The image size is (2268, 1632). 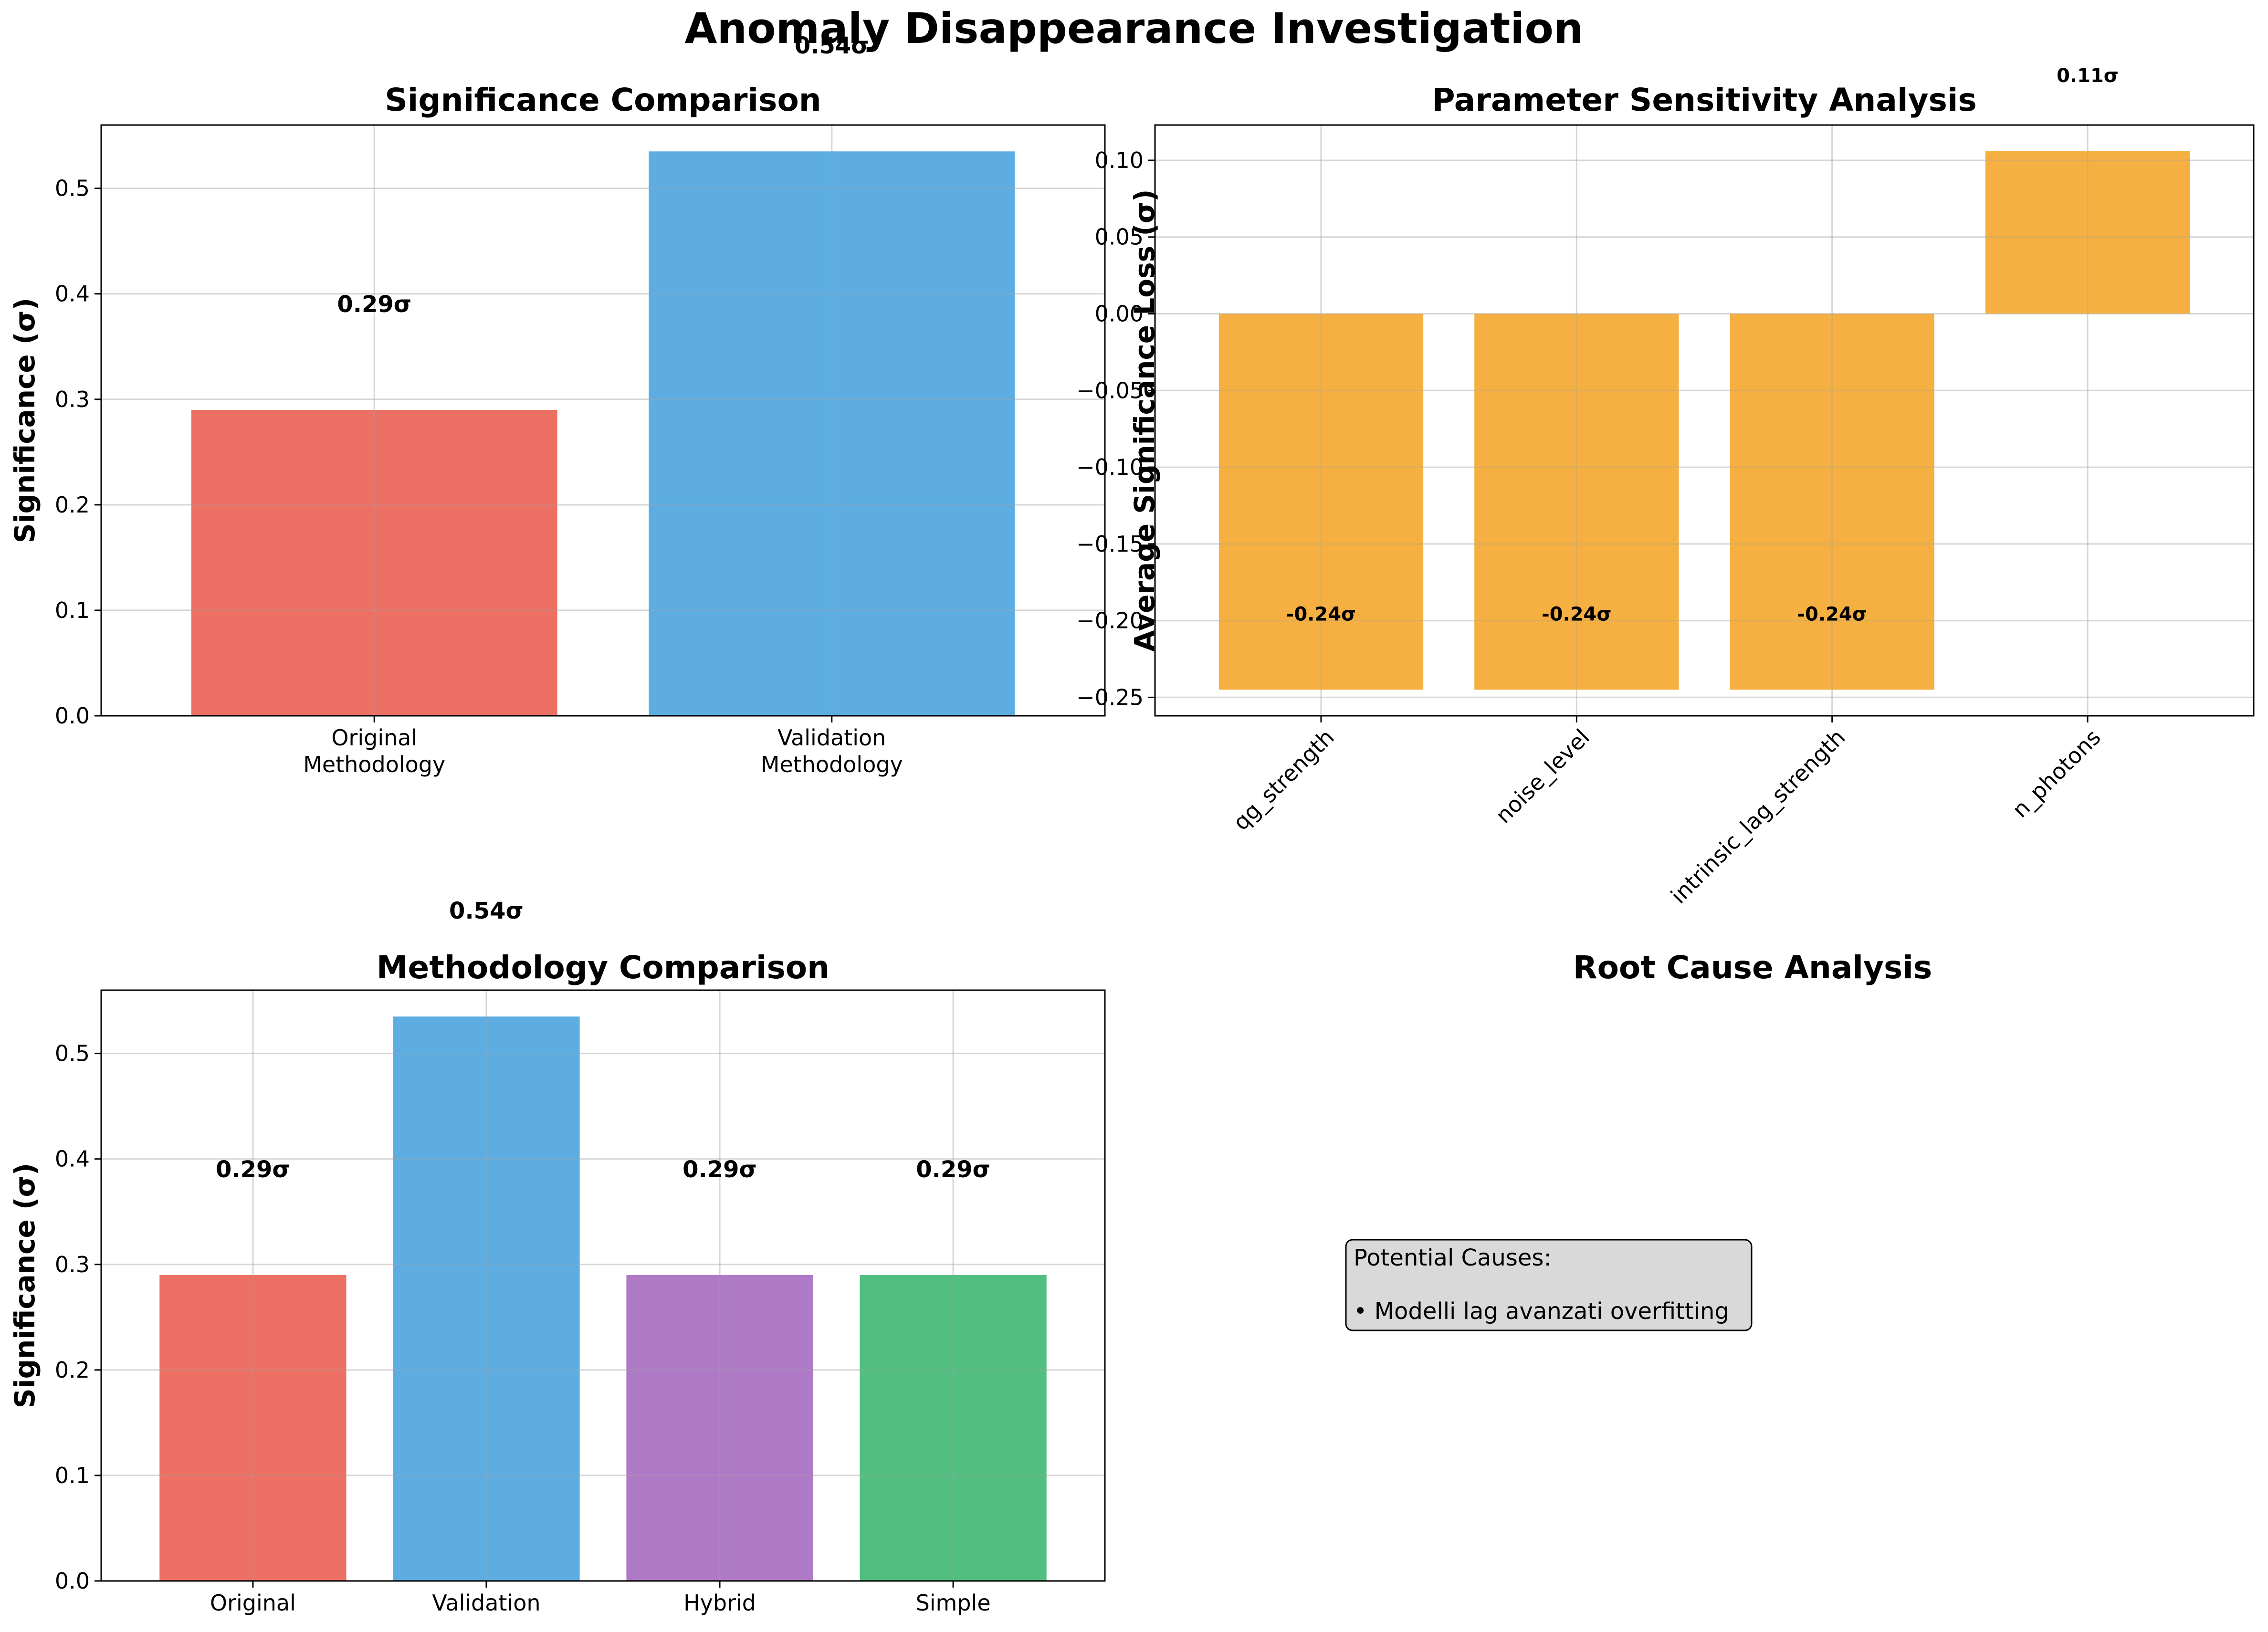 What do you see at coordinates (1144, 420) in the screenshot?
I see `y-axis-label: Average Significance Loss (σ)` at bounding box center [1144, 420].